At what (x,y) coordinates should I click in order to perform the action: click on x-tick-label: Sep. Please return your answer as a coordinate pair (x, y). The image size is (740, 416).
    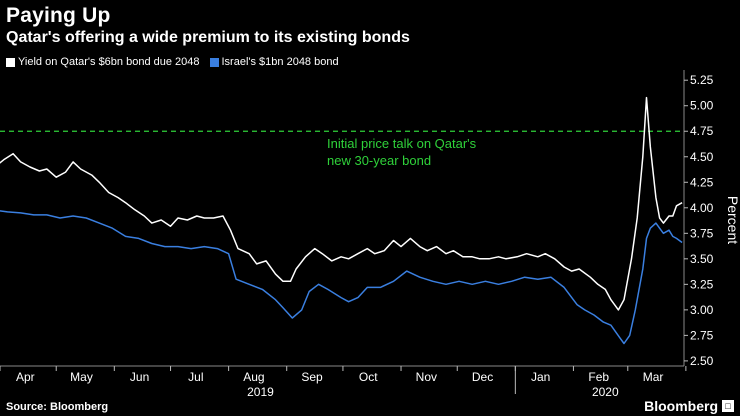
    Looking at the image, I should click on (312, 377).